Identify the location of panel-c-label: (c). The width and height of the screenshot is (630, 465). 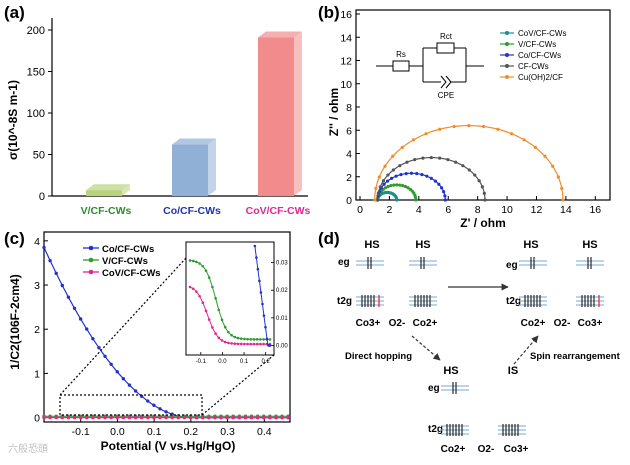
(14, 238).